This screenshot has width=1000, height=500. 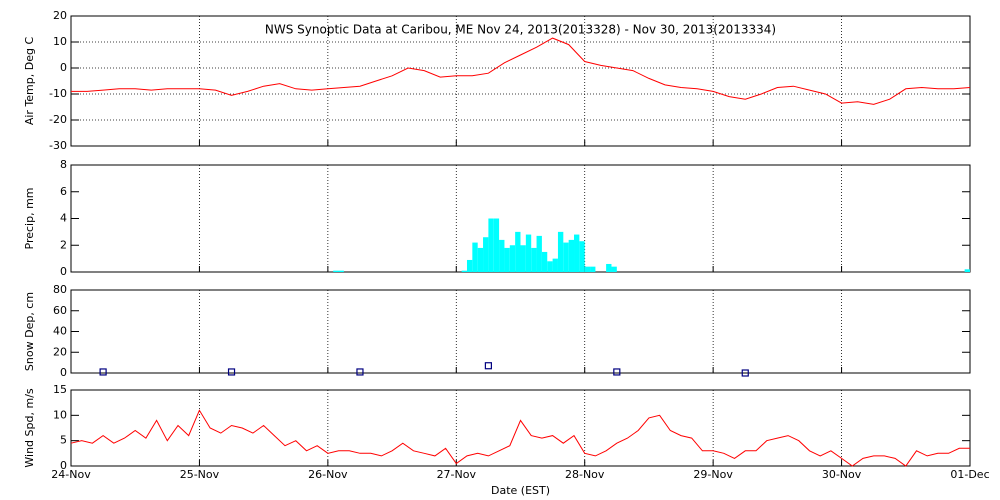 What do you see at coordinates (457, 474) in the screenshot?
I see `x-tick-label: 27-Nov` at bounding box center [457, 474].